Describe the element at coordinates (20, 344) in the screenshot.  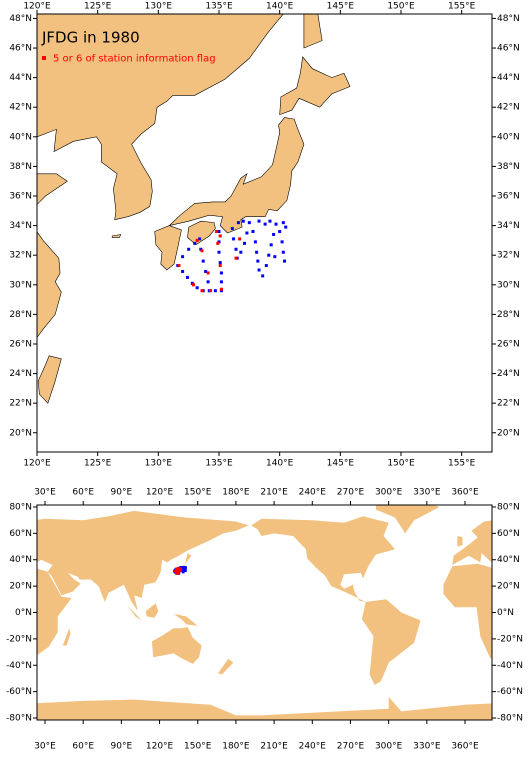
I see `y-tick-label: 26°N` at that location.